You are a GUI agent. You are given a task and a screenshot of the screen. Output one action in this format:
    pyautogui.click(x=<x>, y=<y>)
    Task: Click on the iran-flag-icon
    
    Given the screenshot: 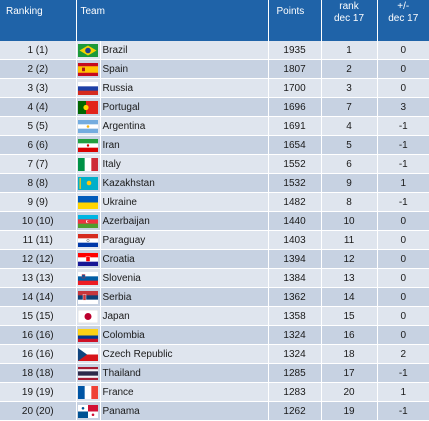 What is the action you would take?
    pyautogui.click(x=88, y=145)
    